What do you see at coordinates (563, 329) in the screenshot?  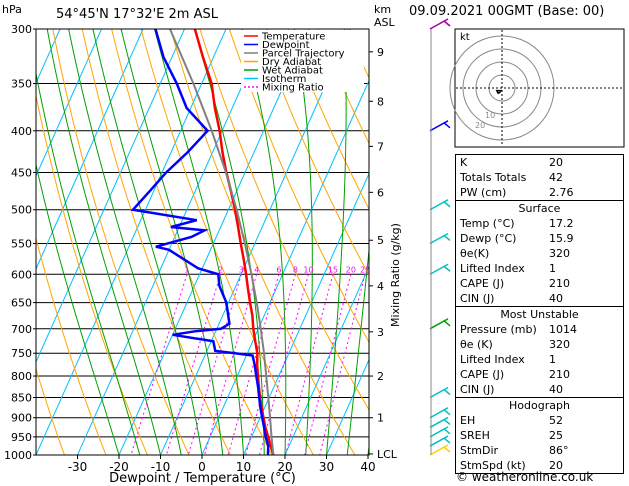 I see `index-value: 1014` at bounding box center [563, 329].